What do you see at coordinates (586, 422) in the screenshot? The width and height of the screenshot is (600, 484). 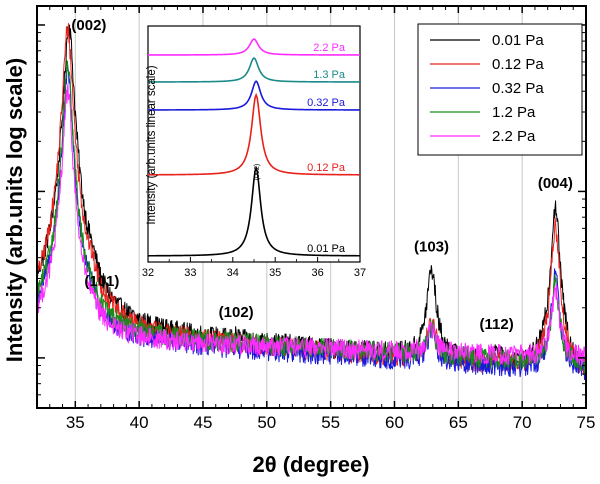 I see `x-tick-label: 75` at bounding box center [586, 422].